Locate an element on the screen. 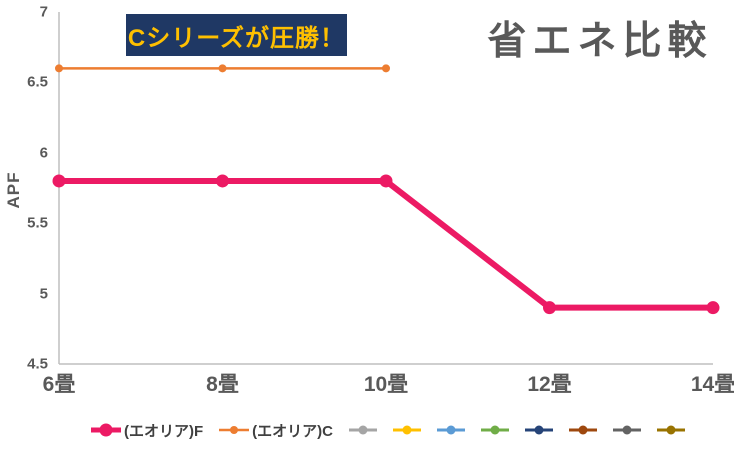 The width and height of the screenshot is (734, 451). y-tick-label: 5 is located at coordinates (43, 294).